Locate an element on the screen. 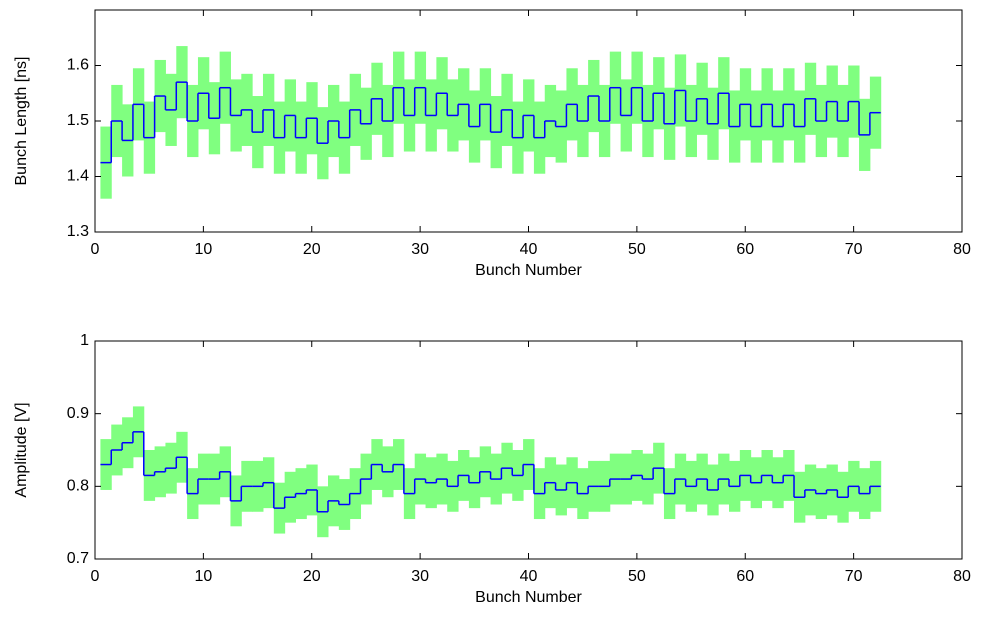  y-tick-label: 1 is located at coordinates (84, 340).